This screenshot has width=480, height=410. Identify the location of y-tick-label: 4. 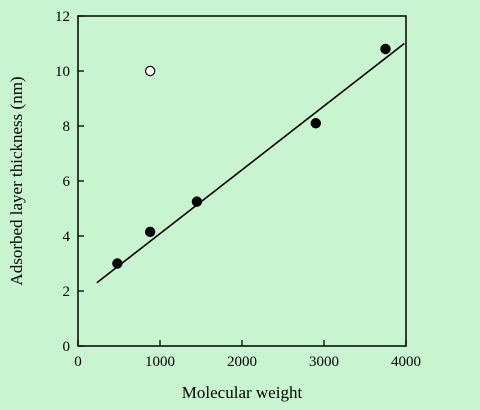
(67, 237).